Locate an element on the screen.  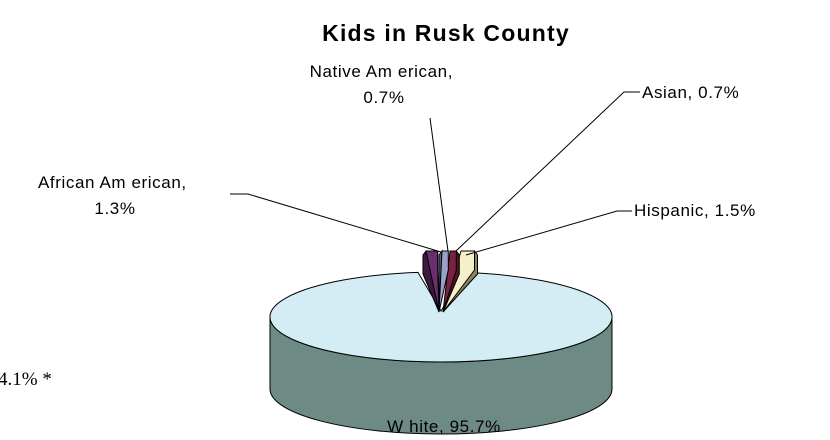
chart-title: Kids in Rusk County is located at coordinates (446, 33).